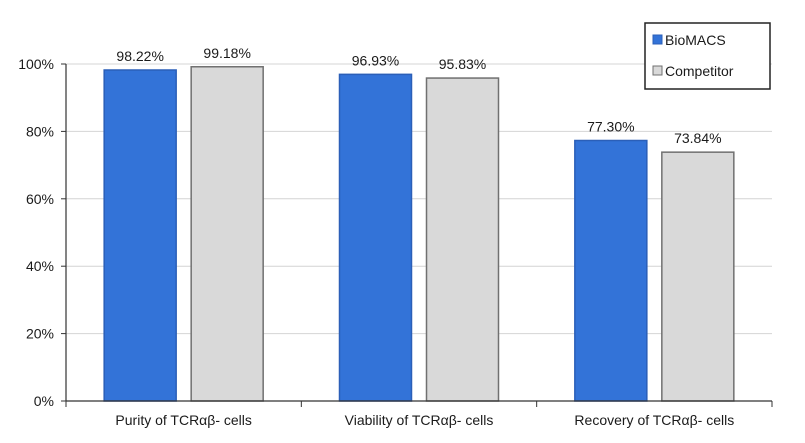 The image size is (805, 443). What do you see at coordinates (42, 232) in the screenshot?
I see `y-axis-ticks: 0% 20% 40% 60% 80% 100%` at bounding box center [42, 232].